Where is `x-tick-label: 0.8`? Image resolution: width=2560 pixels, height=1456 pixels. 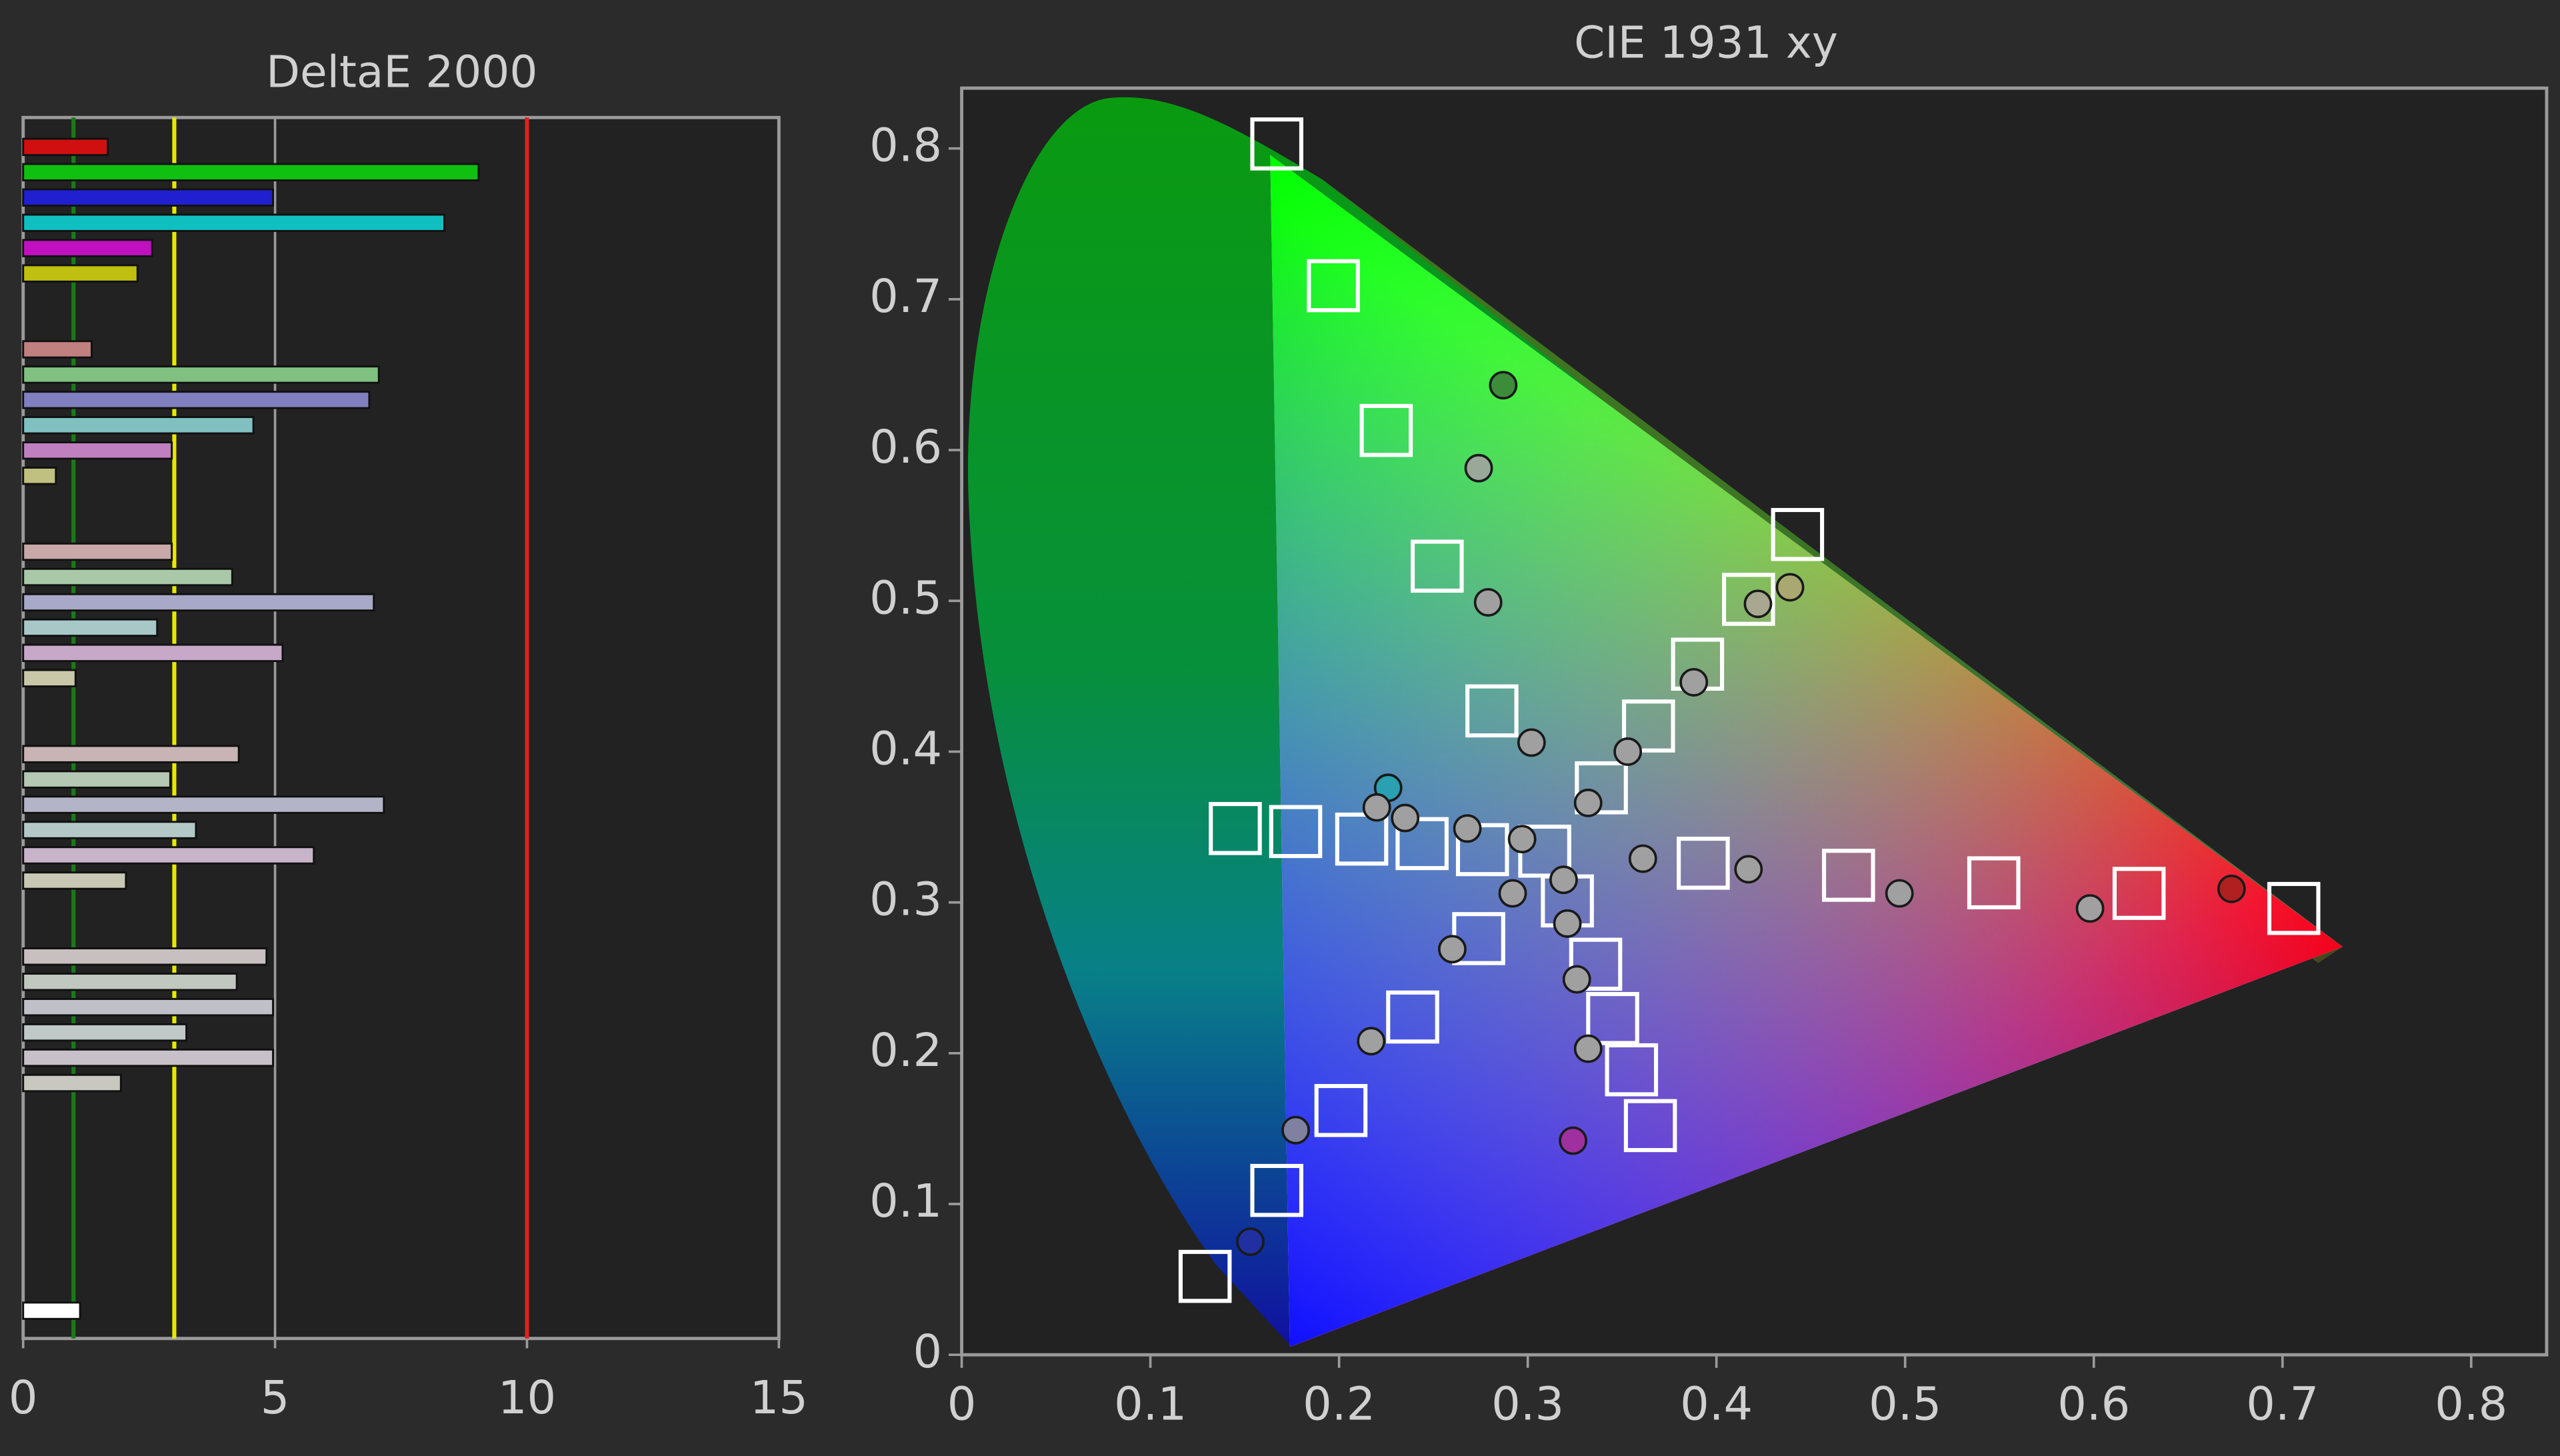 x-tick-label: 0.8 is located at coordinates (2471, 1404).